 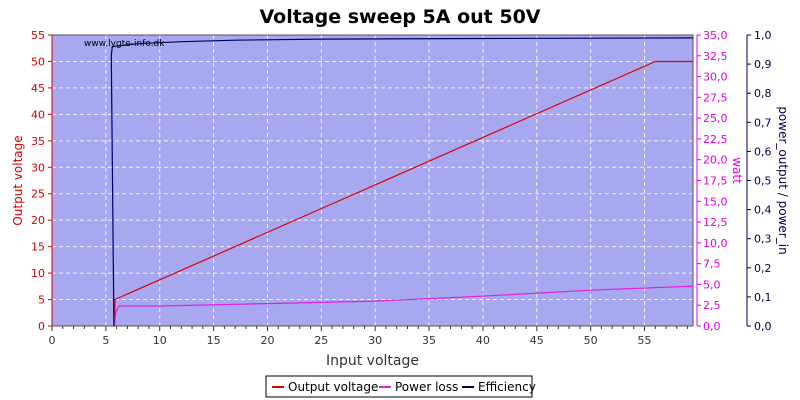 I want to click on efficiency-tick-label: 0,9, so click(x=763, y=64).